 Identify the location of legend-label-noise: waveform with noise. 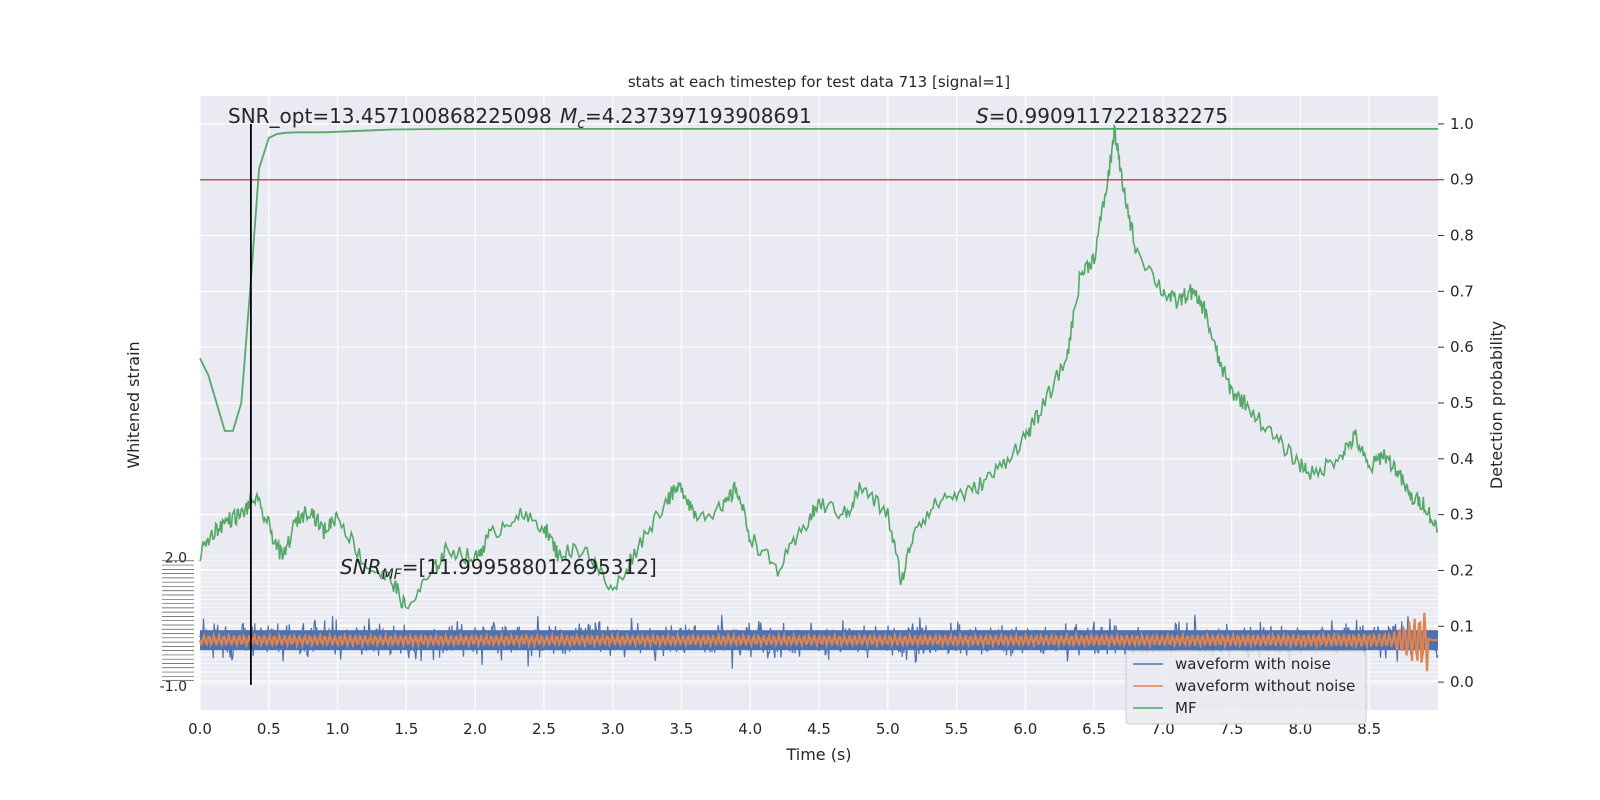
(1253, 664).